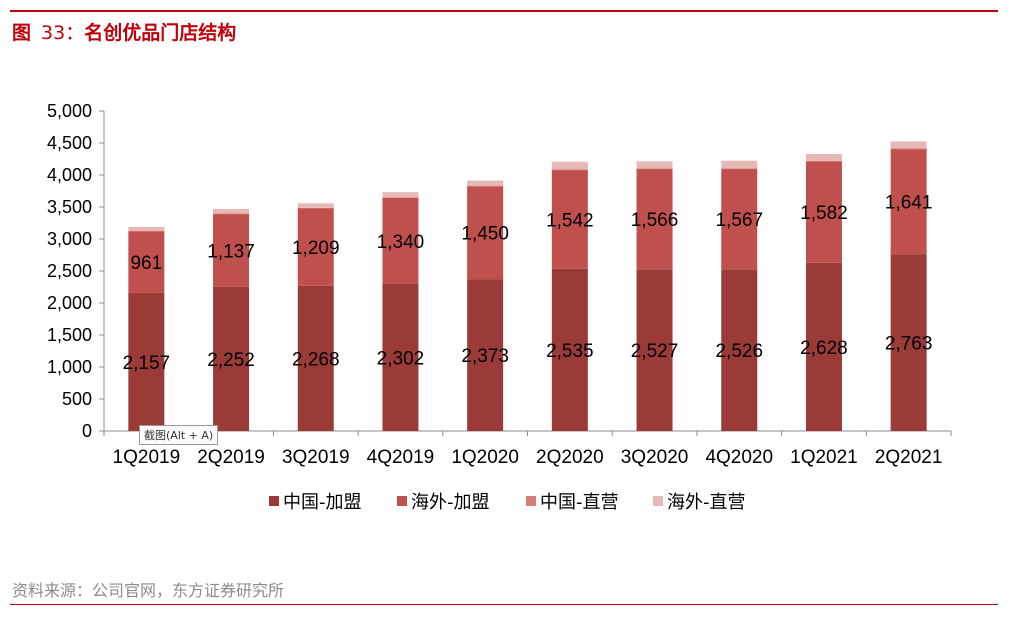 This screenshot has height=619, width=1027. I want to click on x-tick-label: 4Q2019, so click(401, 457).